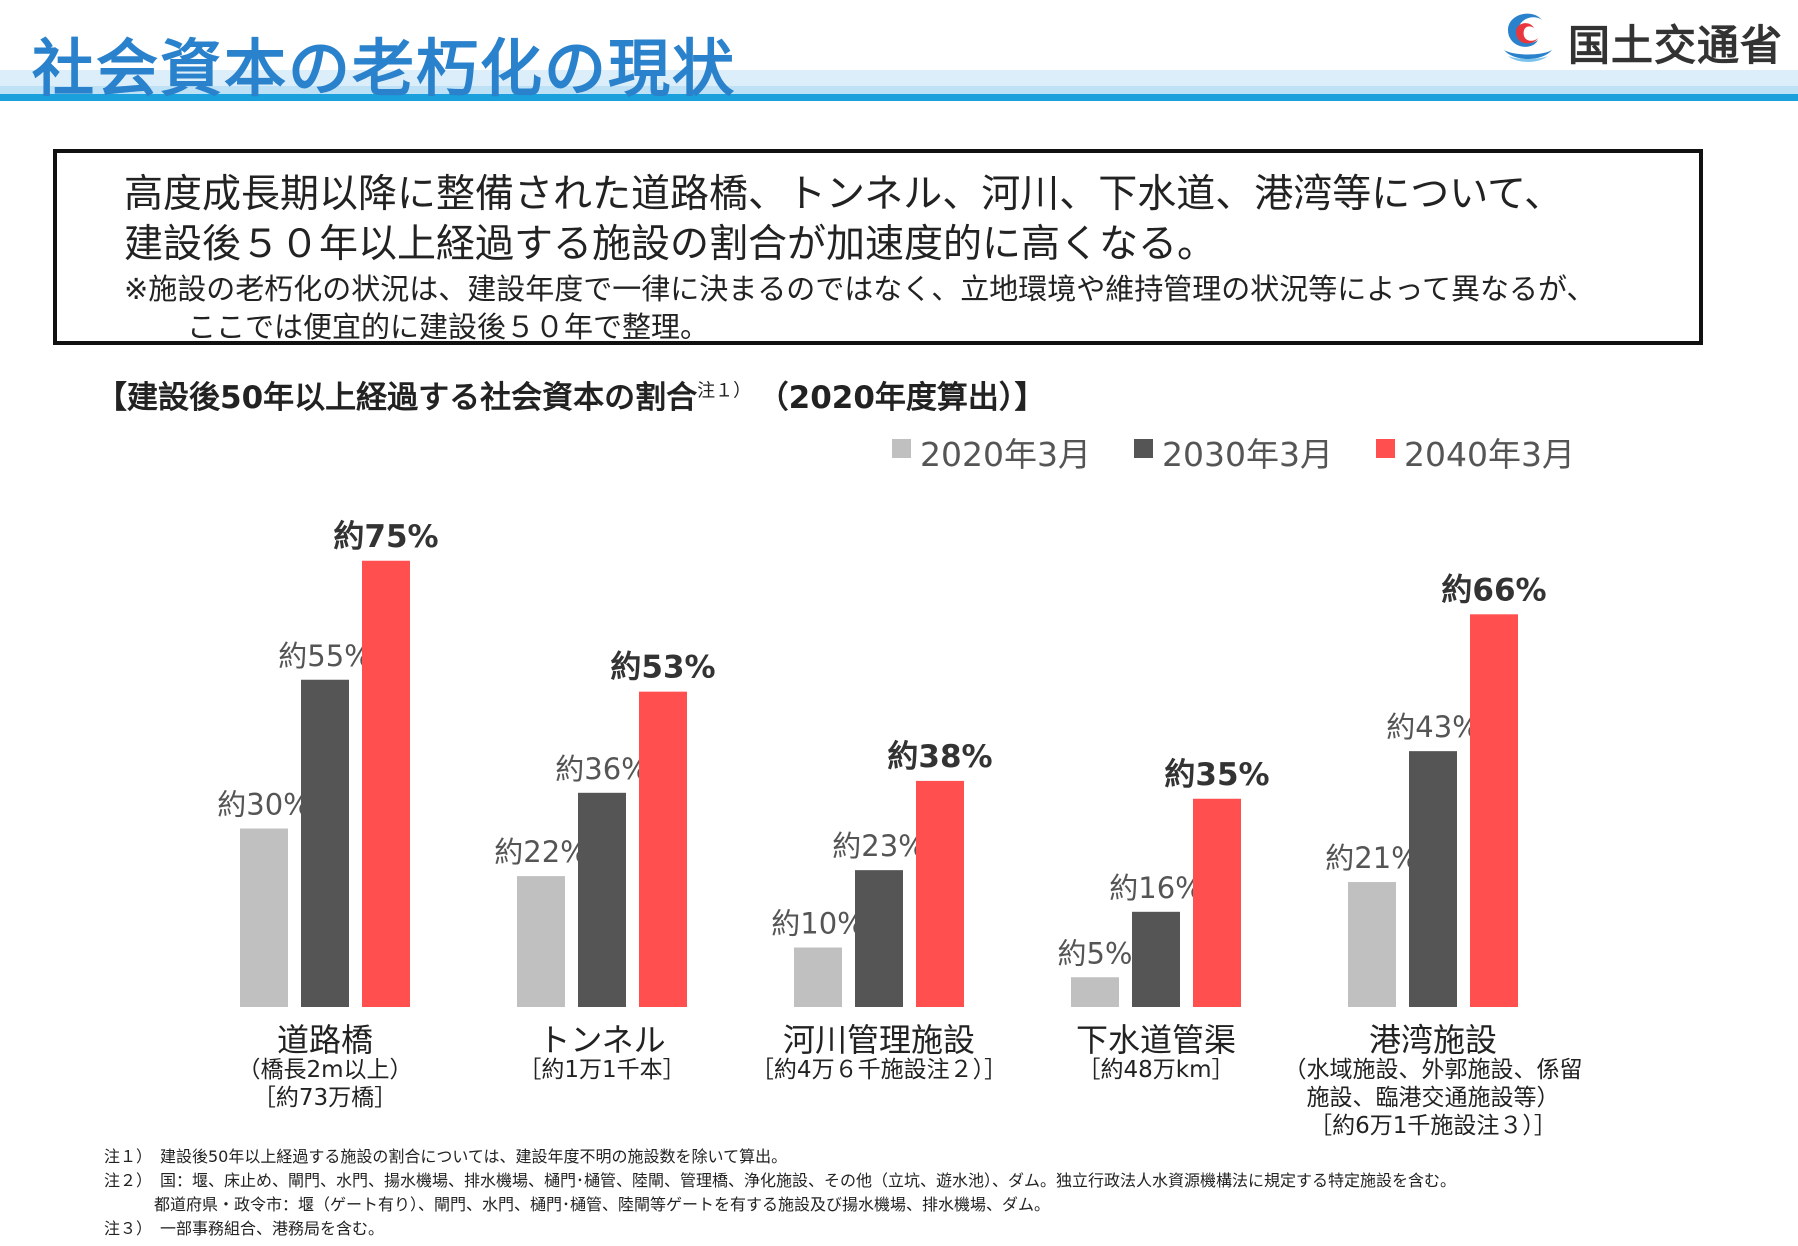  What do you see at coordinates (540, 852) in the screenshot?
I see `data-label-2020-1: 約22%` at bounding box center [540, 852].